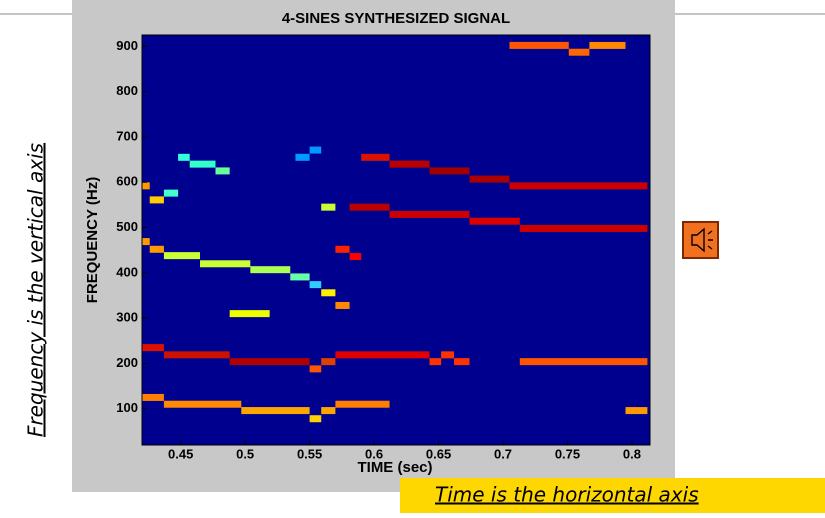  What do you see at coordinates (394, 467) in the screenshot?
I see `x-axis-label: TIME (sec)` at bounding box center [394, 467].